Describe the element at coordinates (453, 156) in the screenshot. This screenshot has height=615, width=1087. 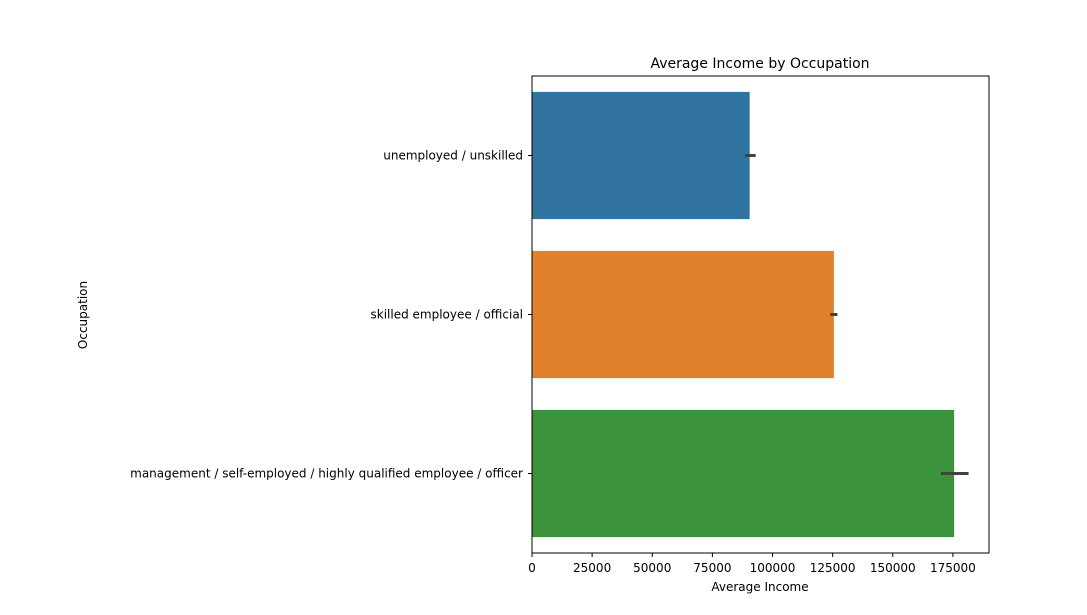
I see `y-tick-label-0: unemployed / unskilled` at that location.